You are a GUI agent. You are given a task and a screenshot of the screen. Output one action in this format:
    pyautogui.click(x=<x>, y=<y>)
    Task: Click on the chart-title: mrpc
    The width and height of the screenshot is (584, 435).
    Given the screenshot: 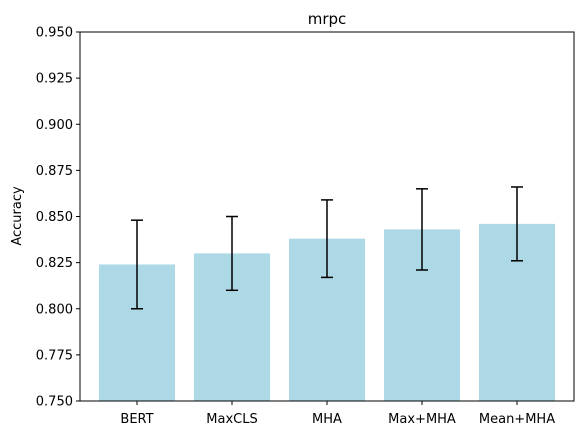 What is the action you would take?
    pyautogui.click(x=327, y=19)
    